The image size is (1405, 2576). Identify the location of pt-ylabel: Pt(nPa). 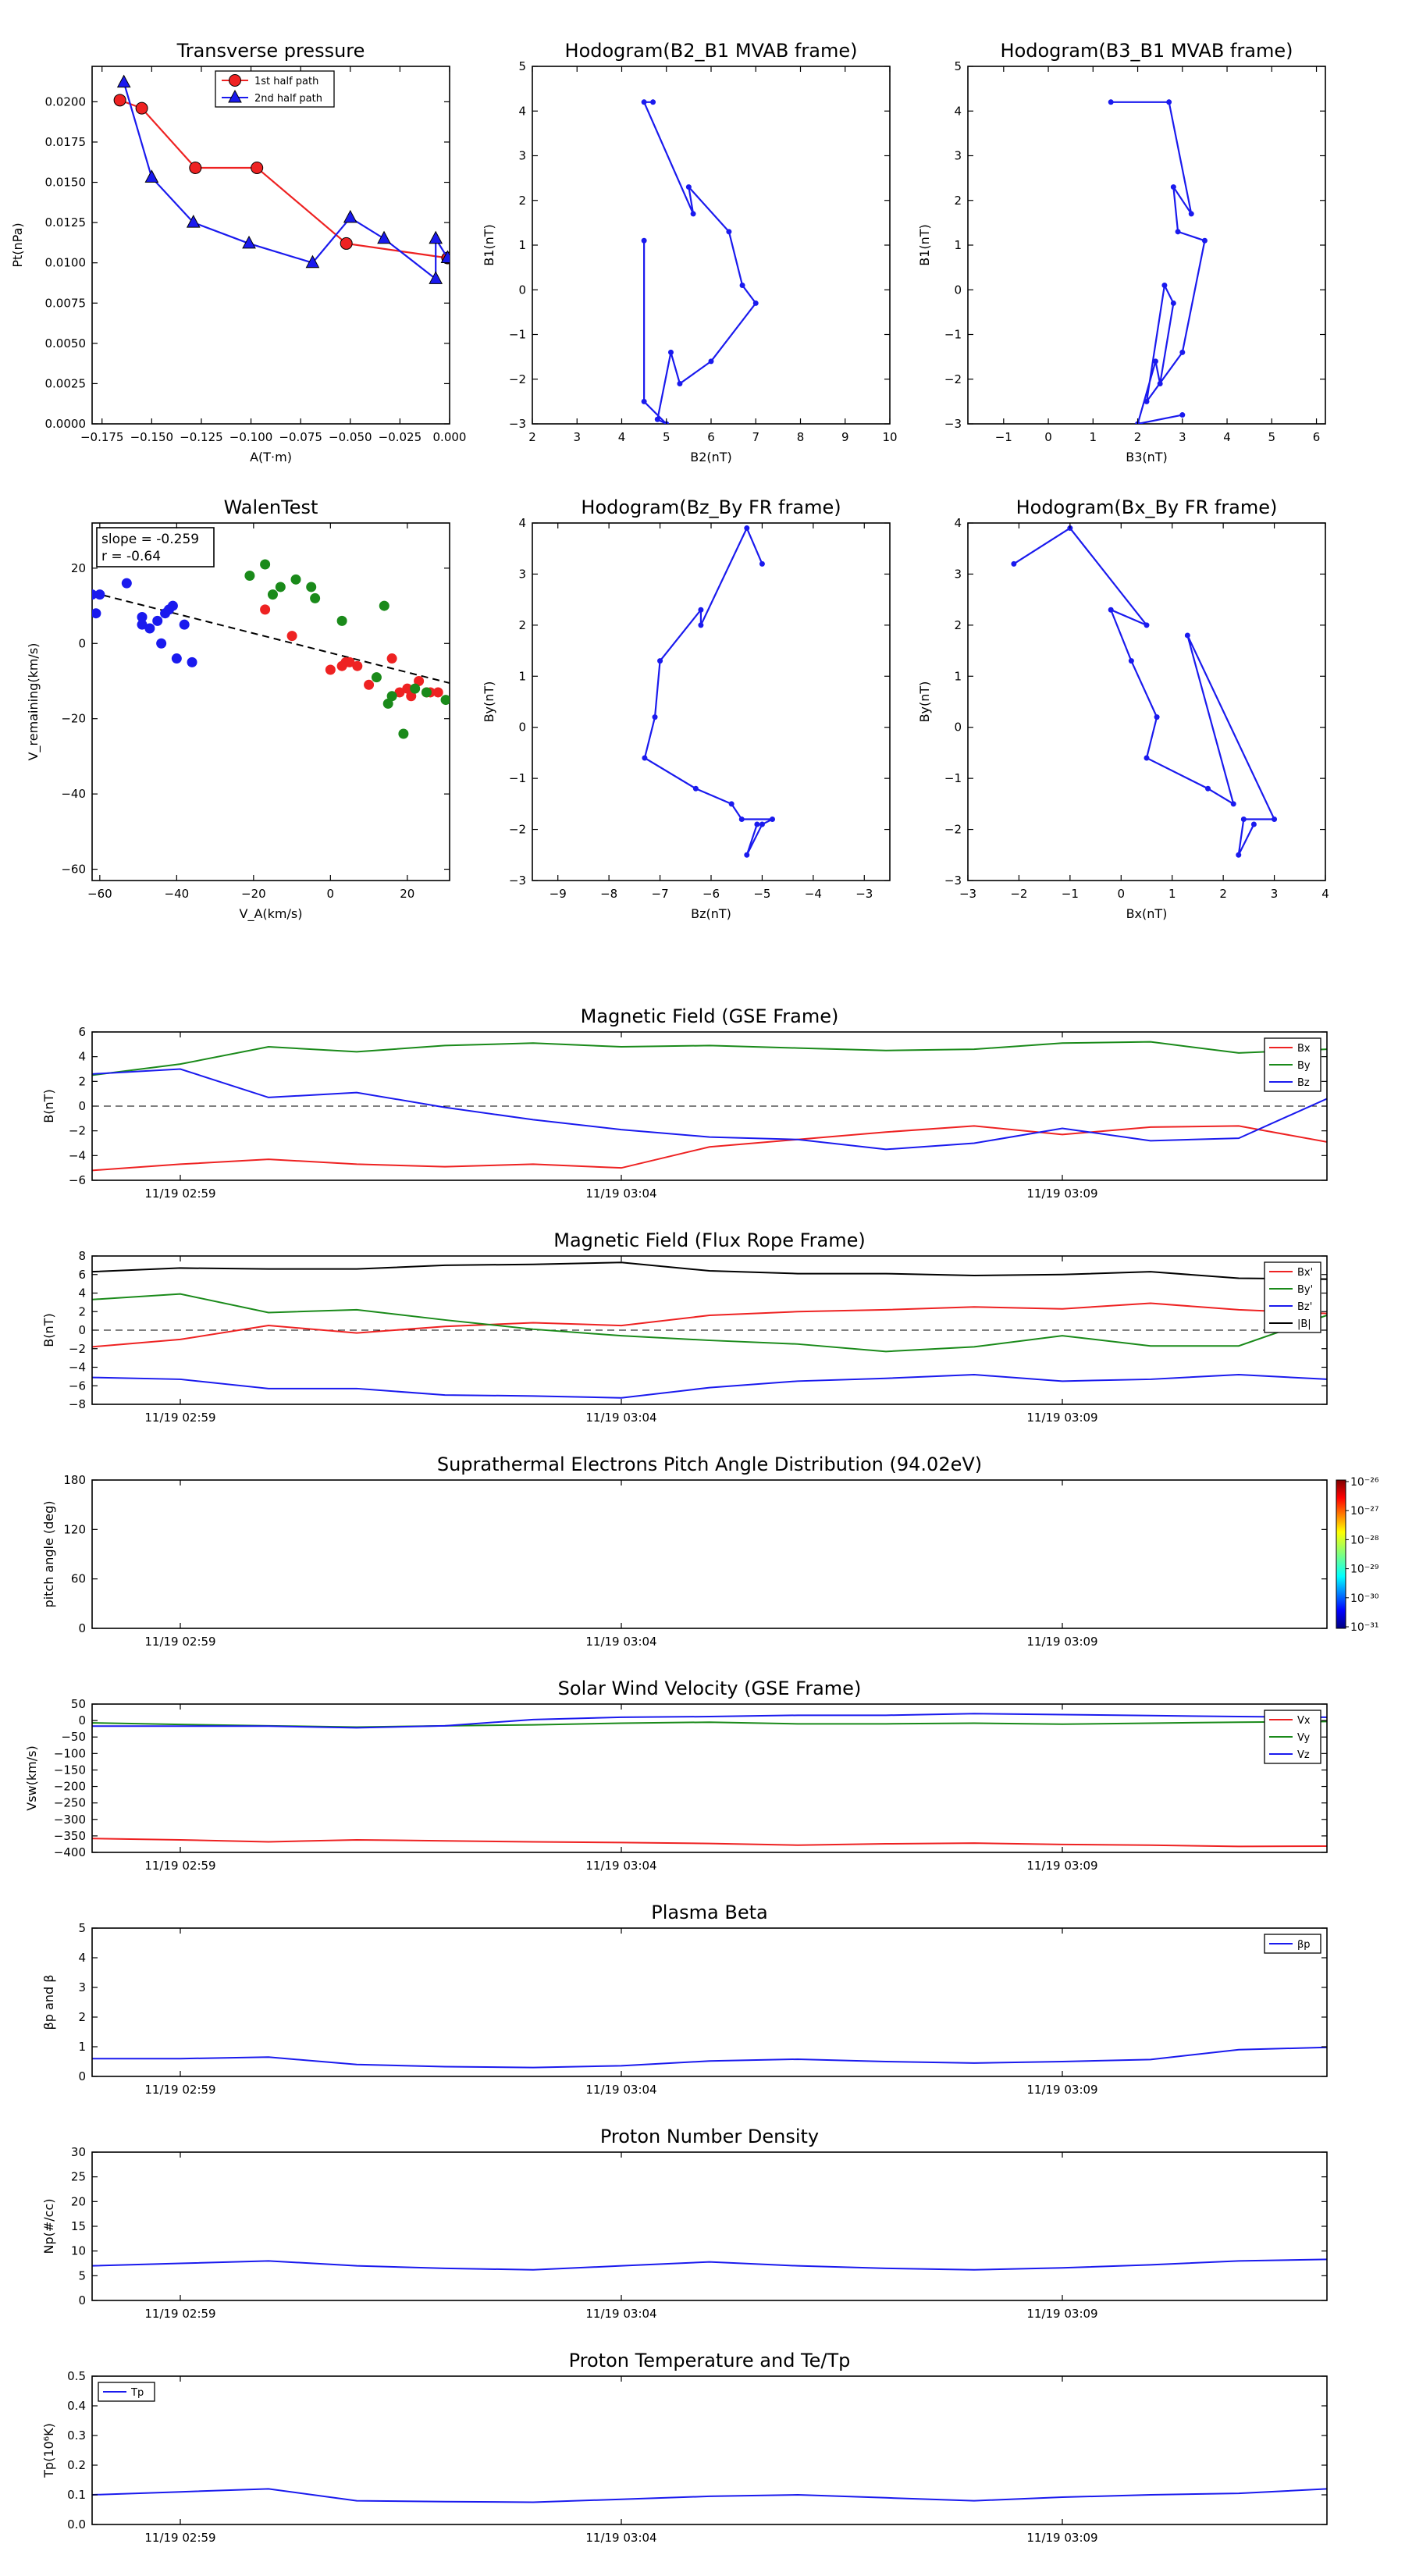
(17, 245).